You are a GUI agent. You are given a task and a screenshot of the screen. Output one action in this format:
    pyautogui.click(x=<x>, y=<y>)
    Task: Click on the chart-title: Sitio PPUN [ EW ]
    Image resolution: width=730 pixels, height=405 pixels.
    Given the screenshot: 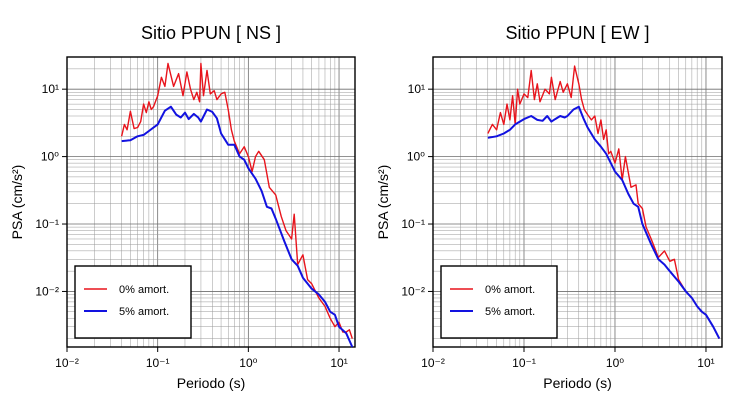 What is the action you would take?
    pyautogui.click(x=577, y=33)
    